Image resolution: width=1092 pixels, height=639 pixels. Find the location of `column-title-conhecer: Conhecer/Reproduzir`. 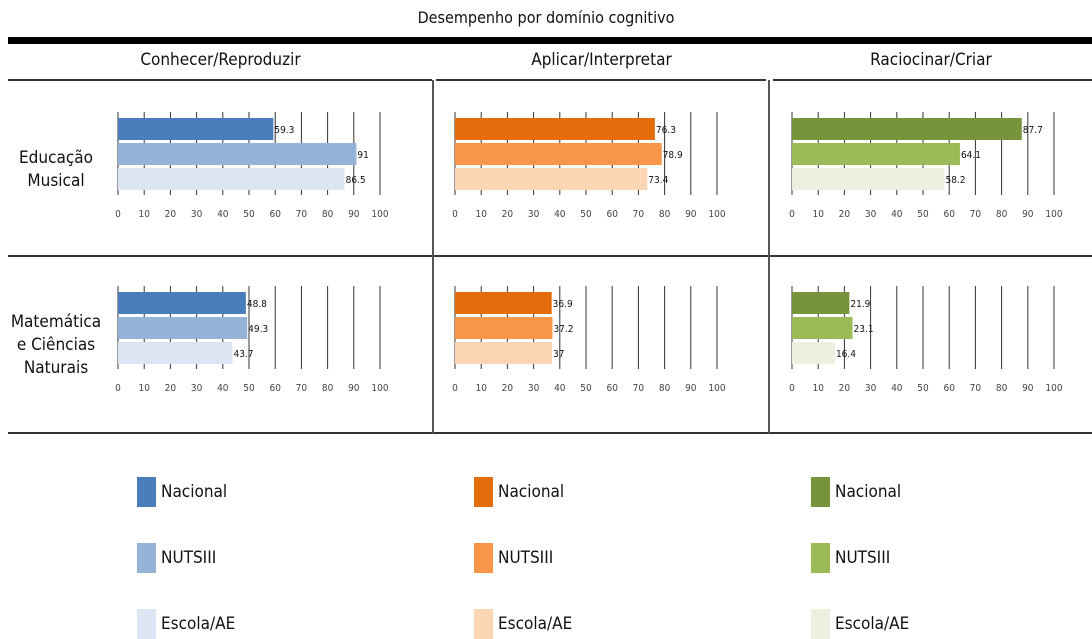

column-title-conhecer: Conhecer/Reproduzir is located at coordinates (220, 60).